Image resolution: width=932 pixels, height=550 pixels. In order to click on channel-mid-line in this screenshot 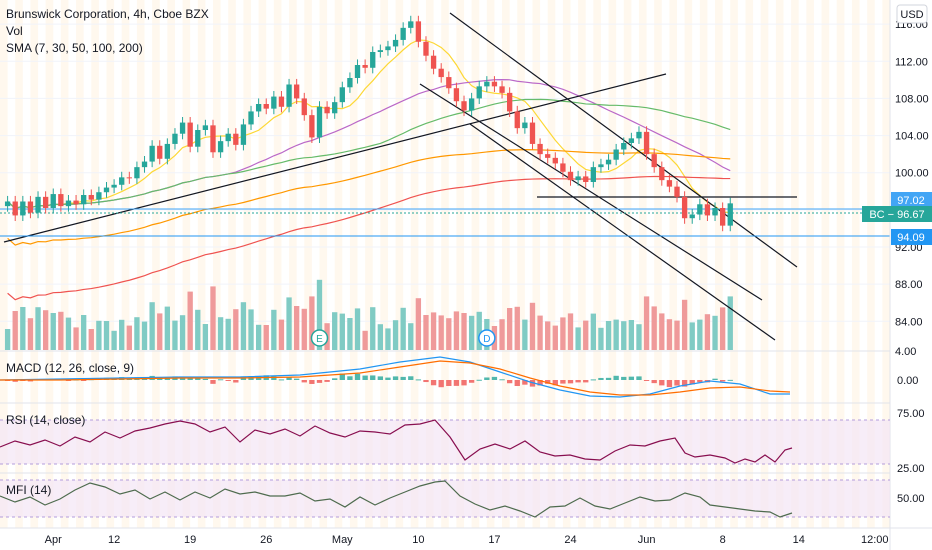, I will do `click(591, 192)`.